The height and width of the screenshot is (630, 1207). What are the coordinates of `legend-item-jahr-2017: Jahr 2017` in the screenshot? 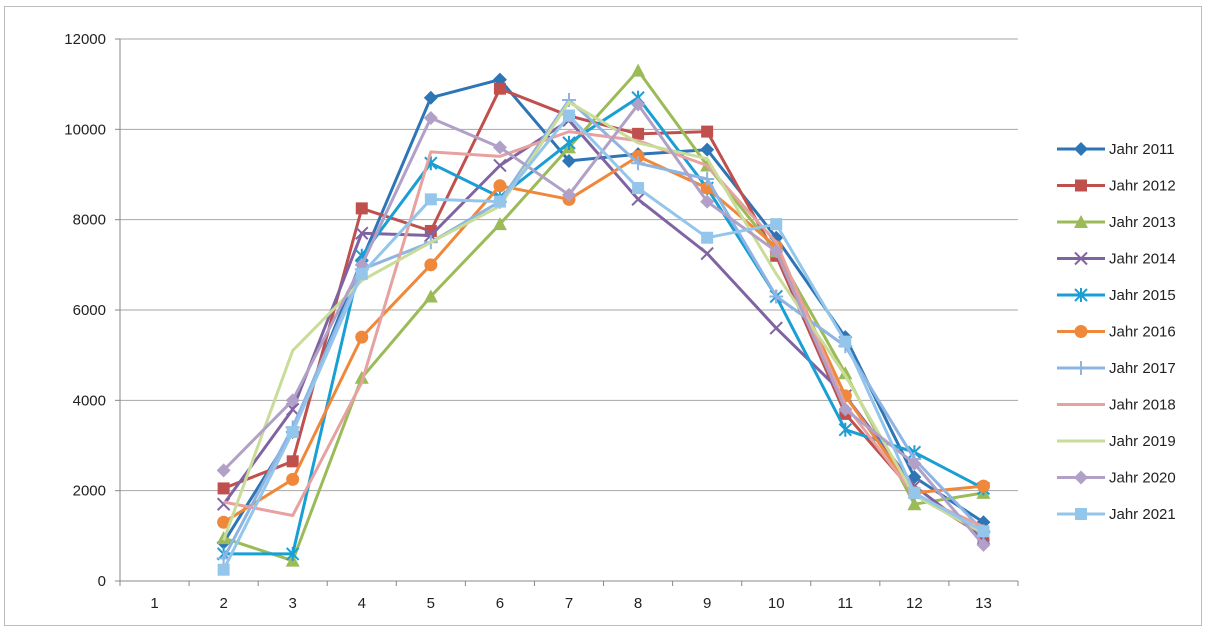 It's located at (1116, 368).